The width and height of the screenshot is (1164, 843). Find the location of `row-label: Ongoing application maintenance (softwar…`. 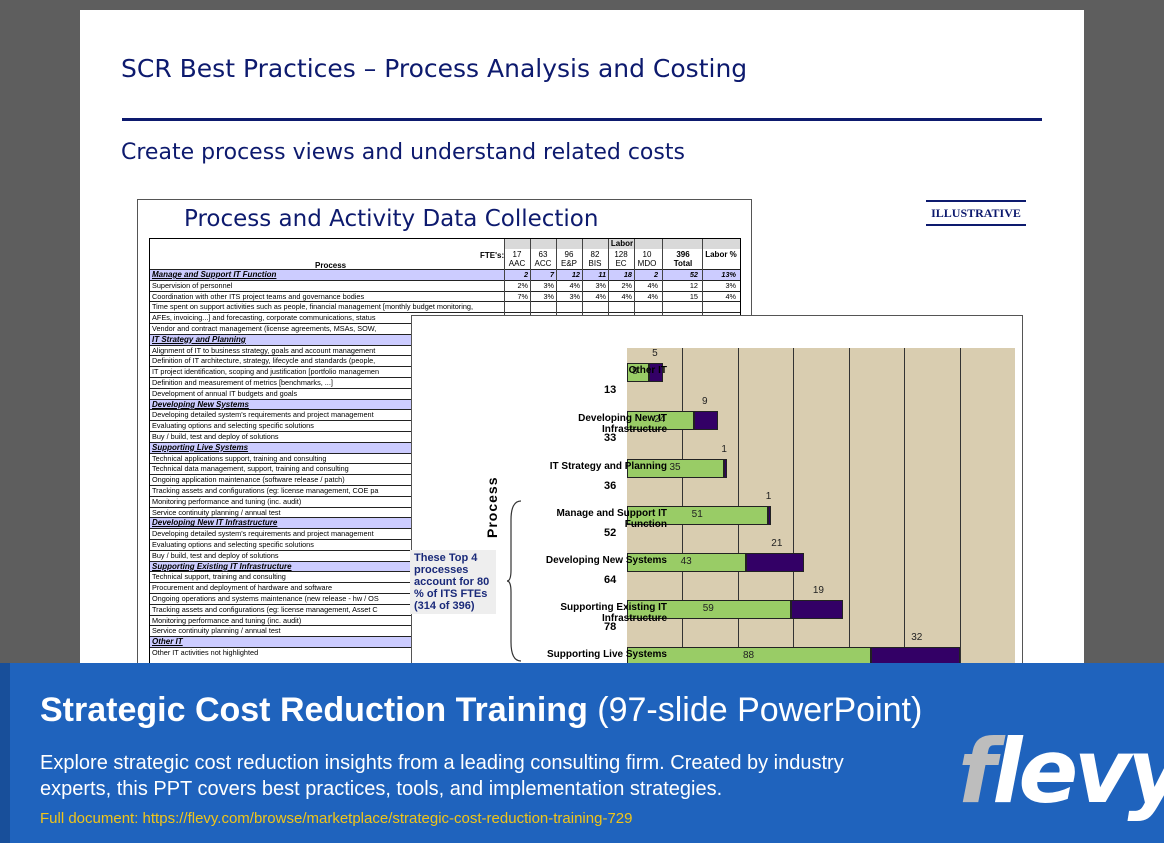

row-label: Ongoing application maintenance (softwar… is located at coordinates (248, 480).